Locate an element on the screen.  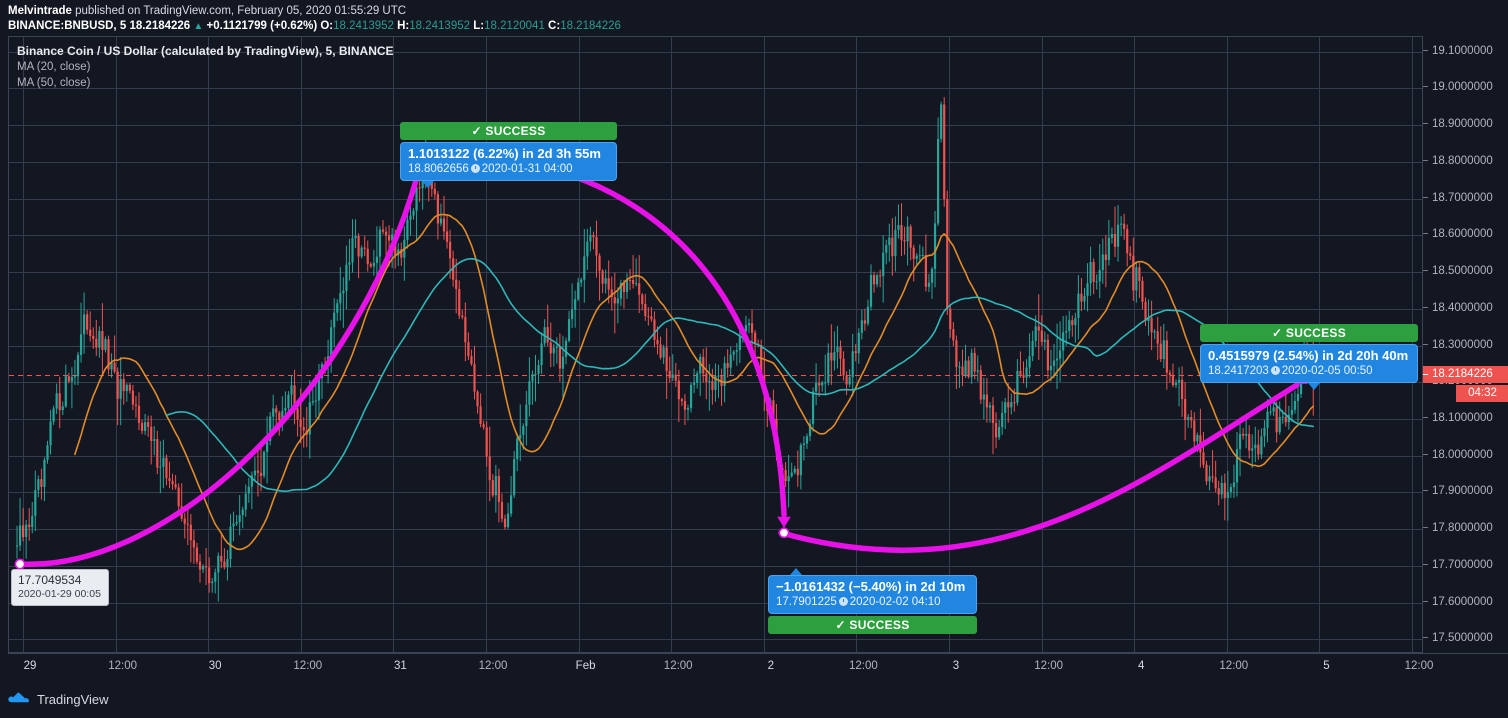
interval-label: 5 is located at coordinates (123, 26).